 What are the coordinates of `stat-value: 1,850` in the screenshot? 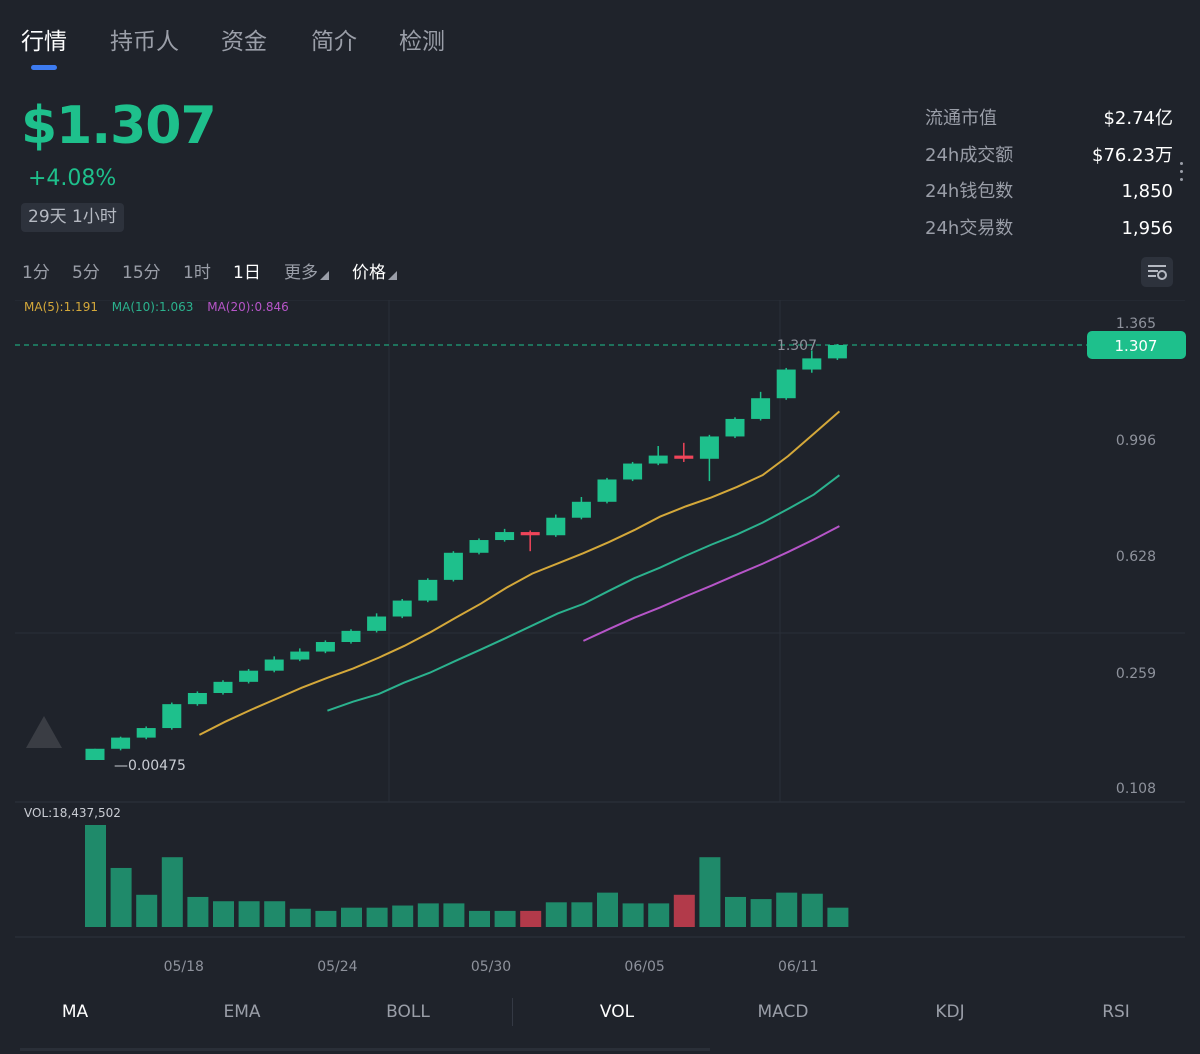 It's located at (1147, 191).